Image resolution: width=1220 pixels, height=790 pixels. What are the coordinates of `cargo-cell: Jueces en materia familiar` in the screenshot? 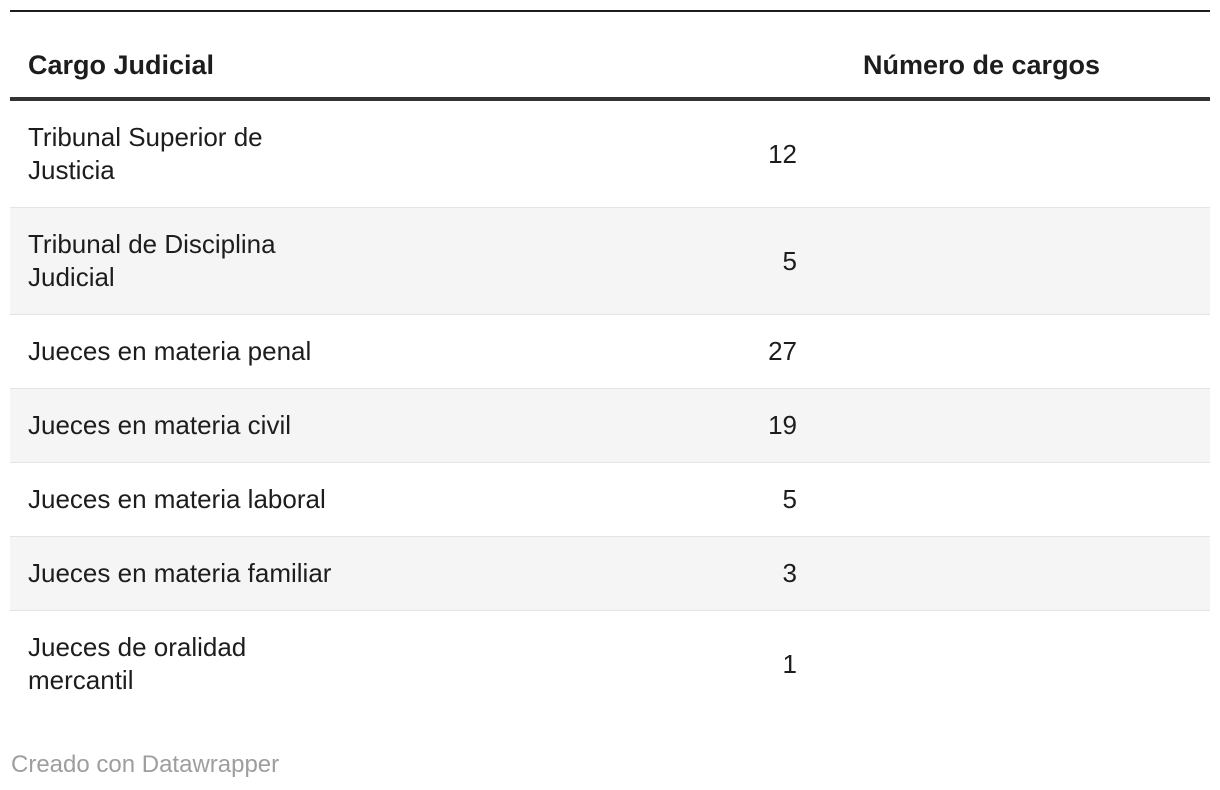 It's located at (180, 573).